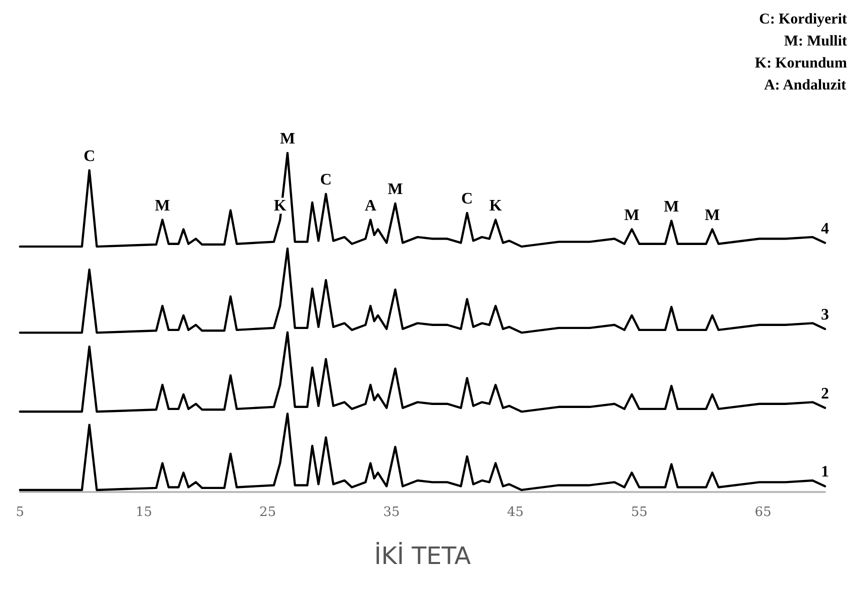 This screenshot has height=601, width=863. Describe the element at coordinates (391, 512) in the screenshot. I see `x-tick-label: 35` at that location.